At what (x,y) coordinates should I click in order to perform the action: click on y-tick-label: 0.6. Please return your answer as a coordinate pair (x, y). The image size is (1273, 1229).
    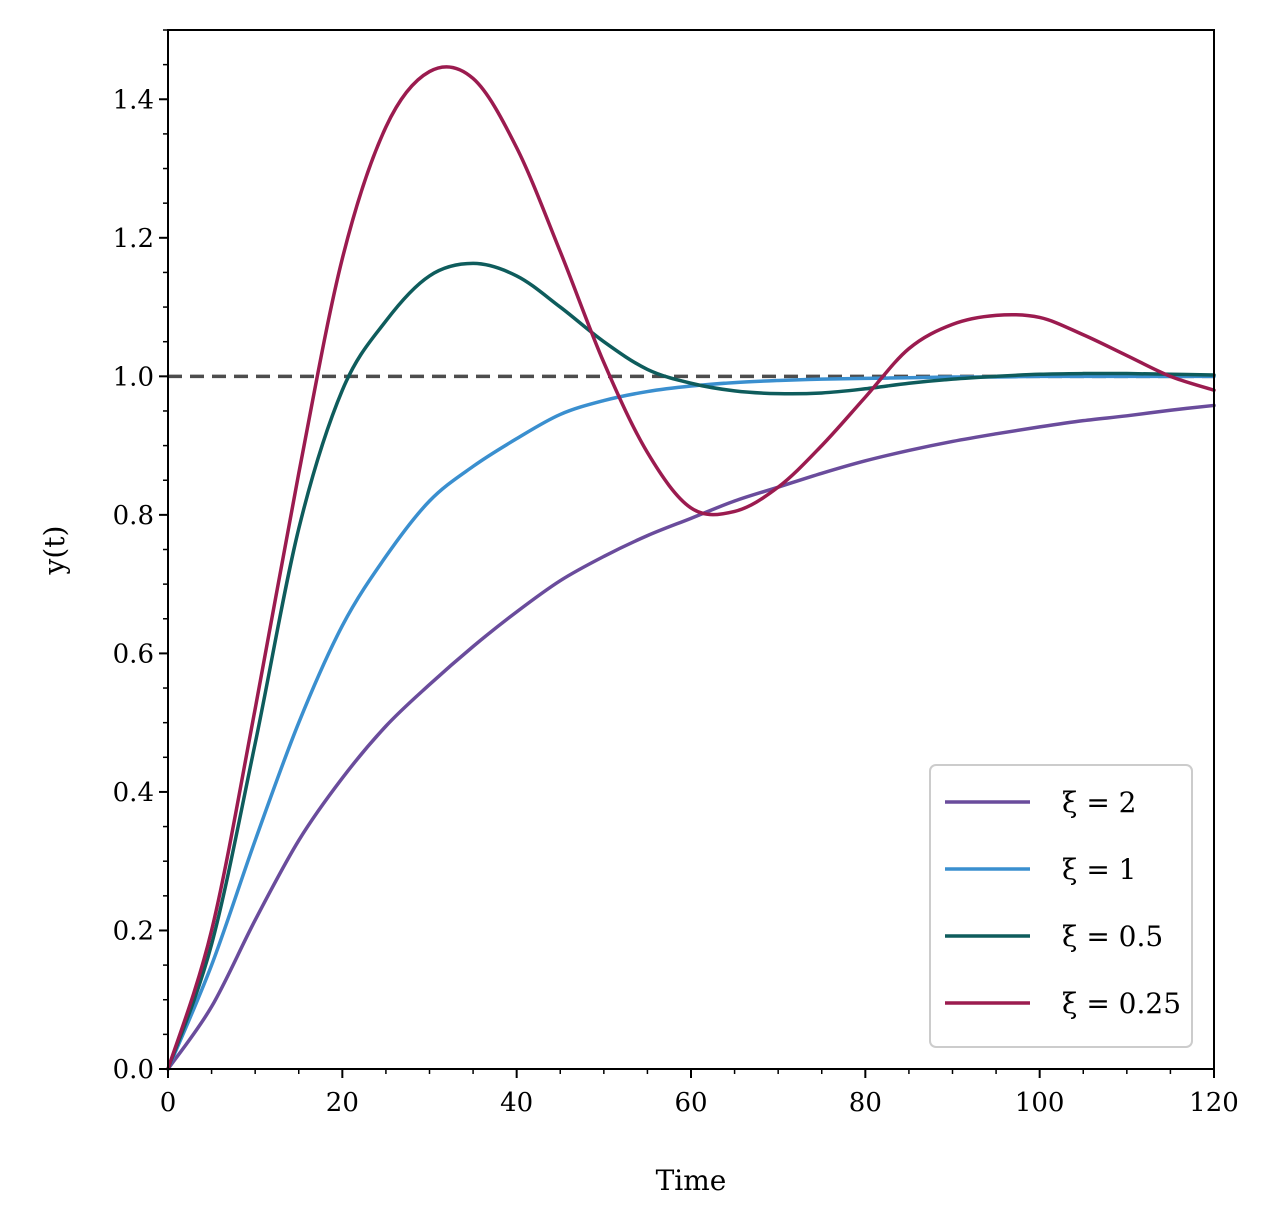
    Looking at the image, I should click on (133, 654).